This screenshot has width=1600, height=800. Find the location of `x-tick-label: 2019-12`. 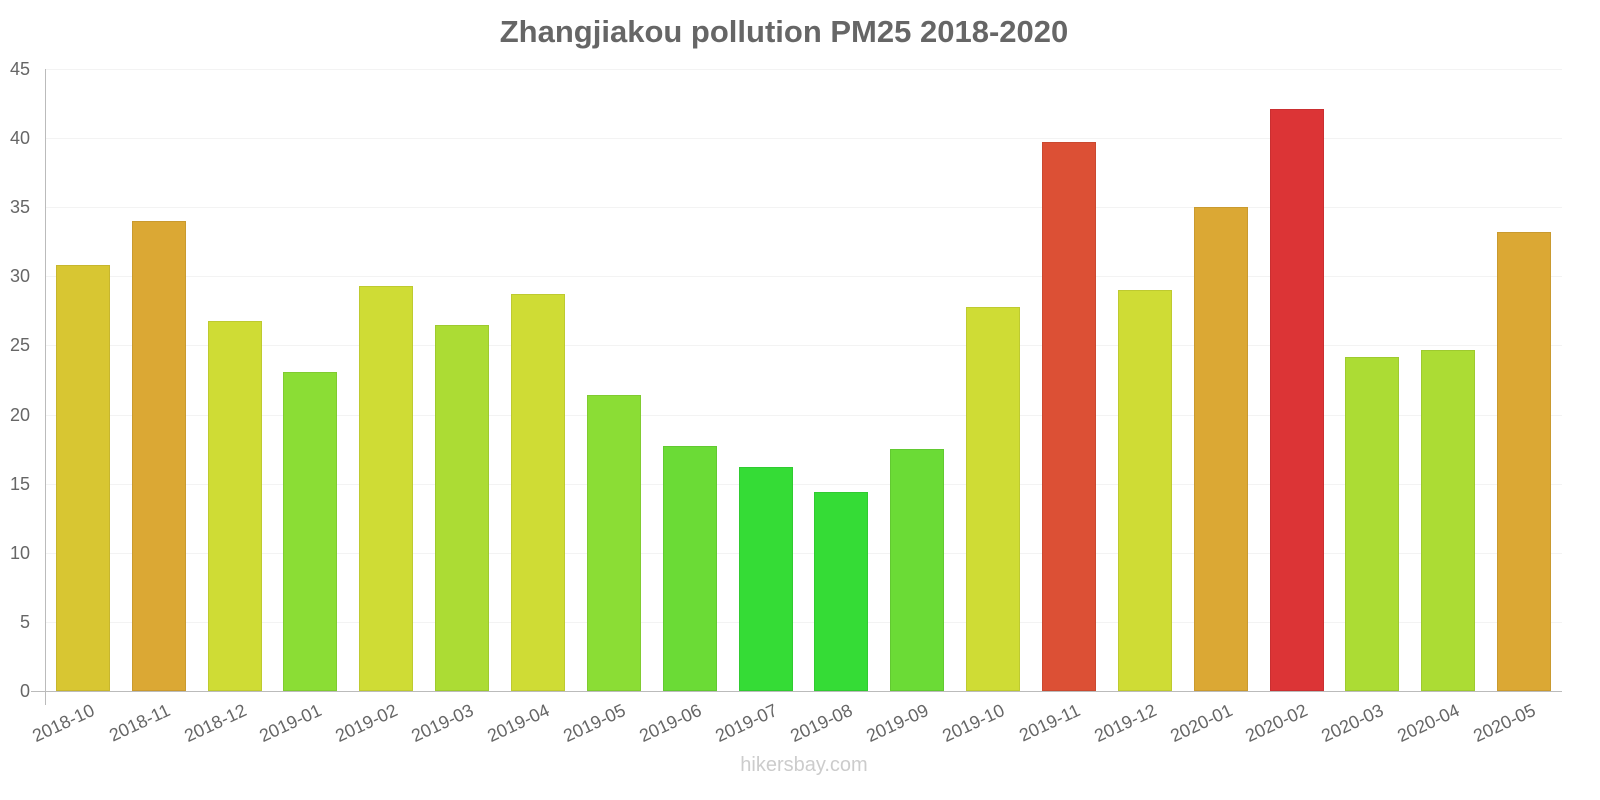

x-tick-label: 2019-12 is located at coordinates (1125, 723).